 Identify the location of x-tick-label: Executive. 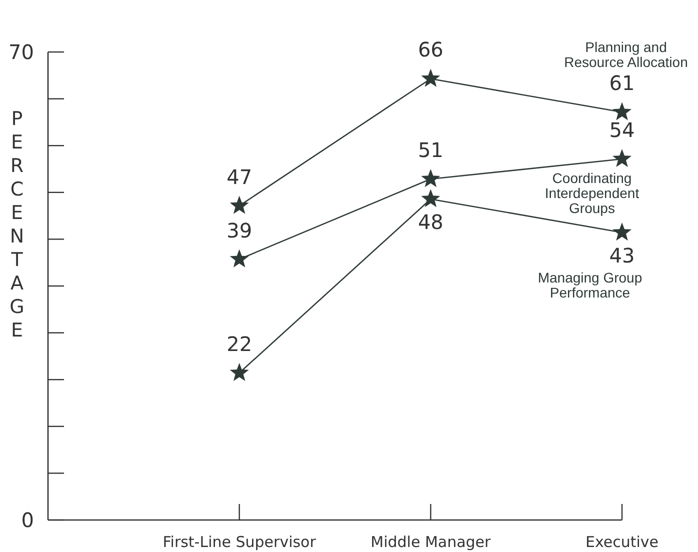
(622, 542).